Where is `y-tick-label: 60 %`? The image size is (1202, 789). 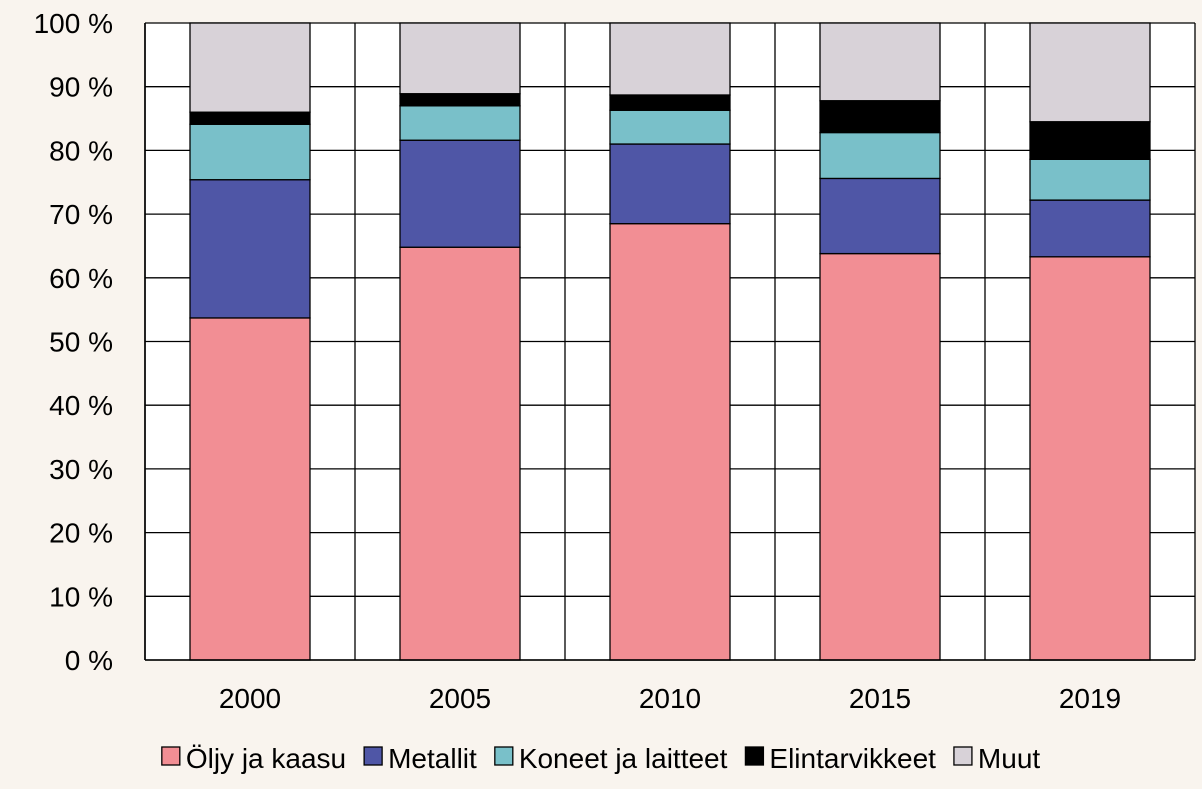
y-tick-label: 60 % is located at coordinates (81, 278).